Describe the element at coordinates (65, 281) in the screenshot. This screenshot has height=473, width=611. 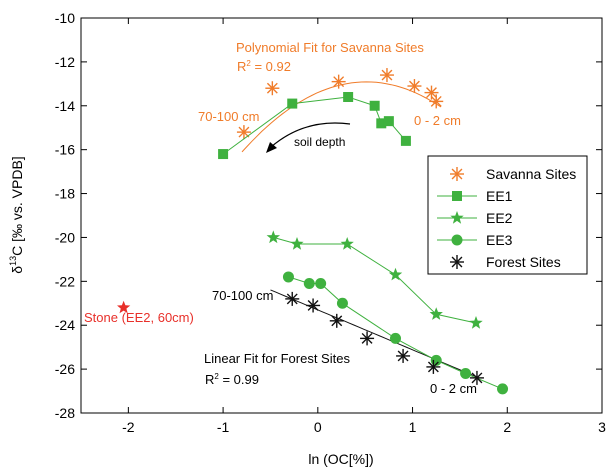
I see `y-tick-label: -22` at that location.